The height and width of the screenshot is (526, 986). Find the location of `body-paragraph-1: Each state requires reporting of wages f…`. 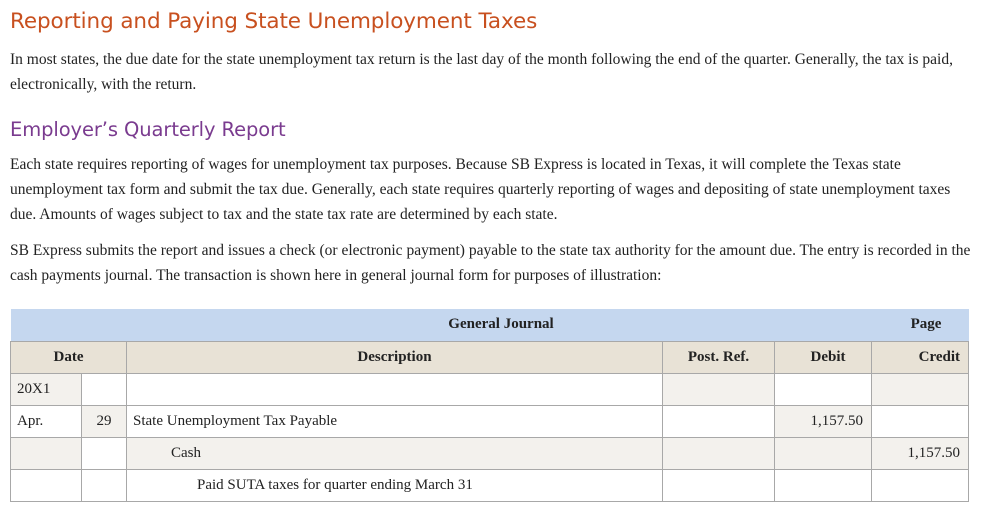

body-paragraph-1: Each state requires reporting of wages f… is located at coordinates (480, 189).